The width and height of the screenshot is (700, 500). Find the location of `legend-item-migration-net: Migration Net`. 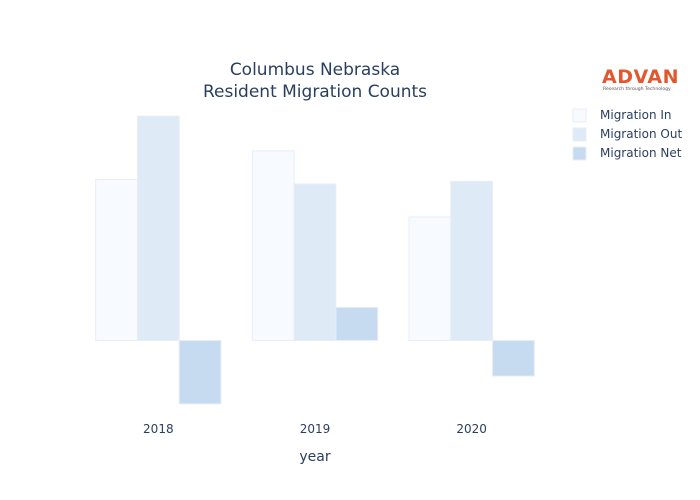

legend-item-migration-net: Migration Net is located at coordinates (627, 153).